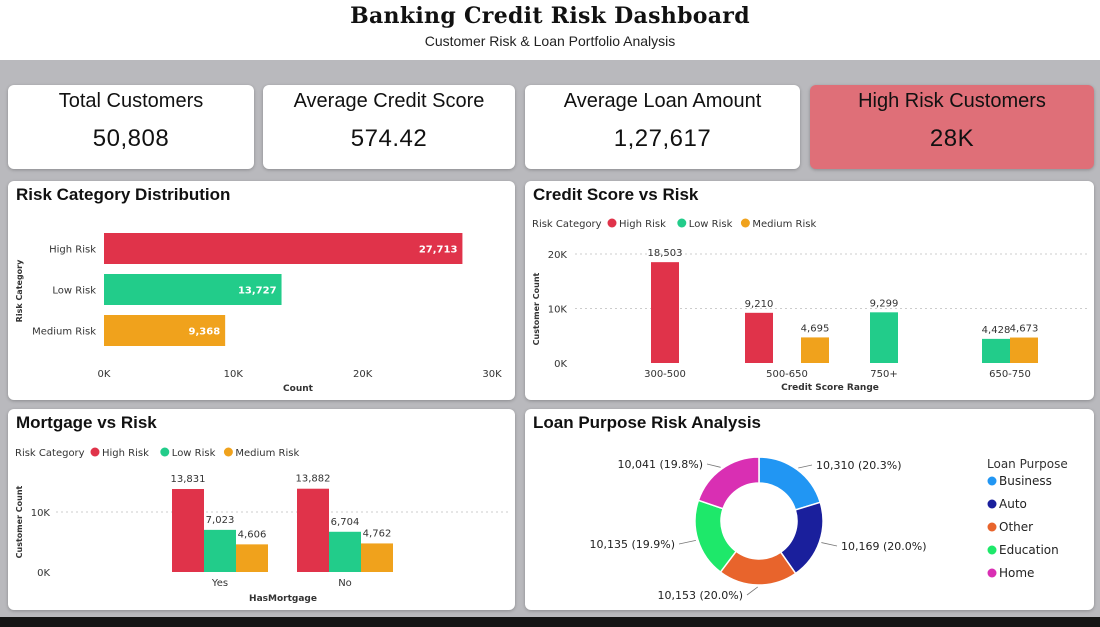  Describe the element at coordinates (313, 479) in the screenshot. I see `data-label: 13,882` at that location.